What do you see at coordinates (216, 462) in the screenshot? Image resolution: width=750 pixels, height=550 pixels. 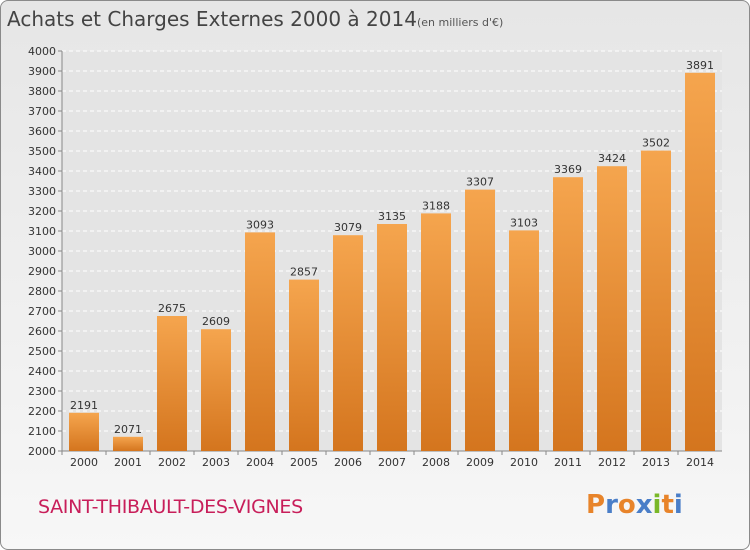 I see `x-tick-label: 2003` at bounding box center [216, 462].